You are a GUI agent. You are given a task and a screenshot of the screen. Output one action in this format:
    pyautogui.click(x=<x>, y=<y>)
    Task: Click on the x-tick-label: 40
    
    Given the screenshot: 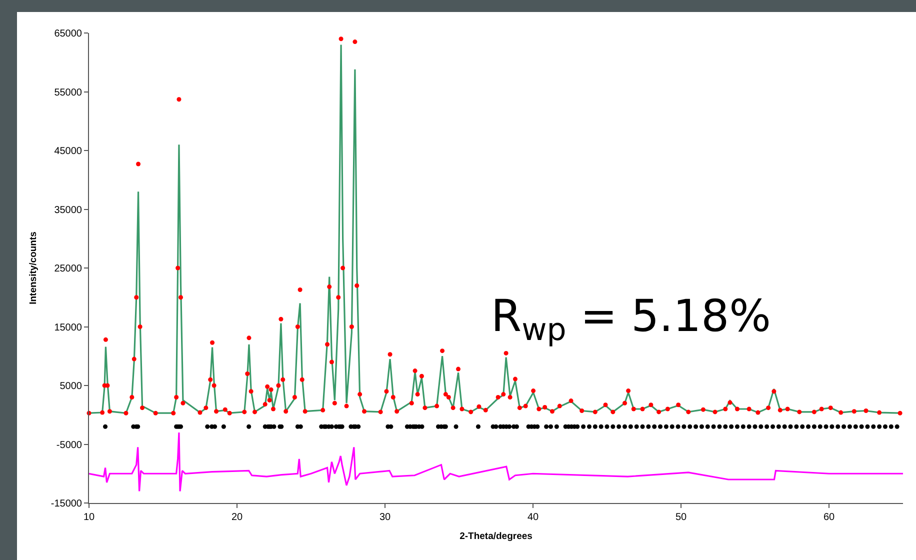 What is the action you would take?
    pyautogui.click(x=533, y=517)
    